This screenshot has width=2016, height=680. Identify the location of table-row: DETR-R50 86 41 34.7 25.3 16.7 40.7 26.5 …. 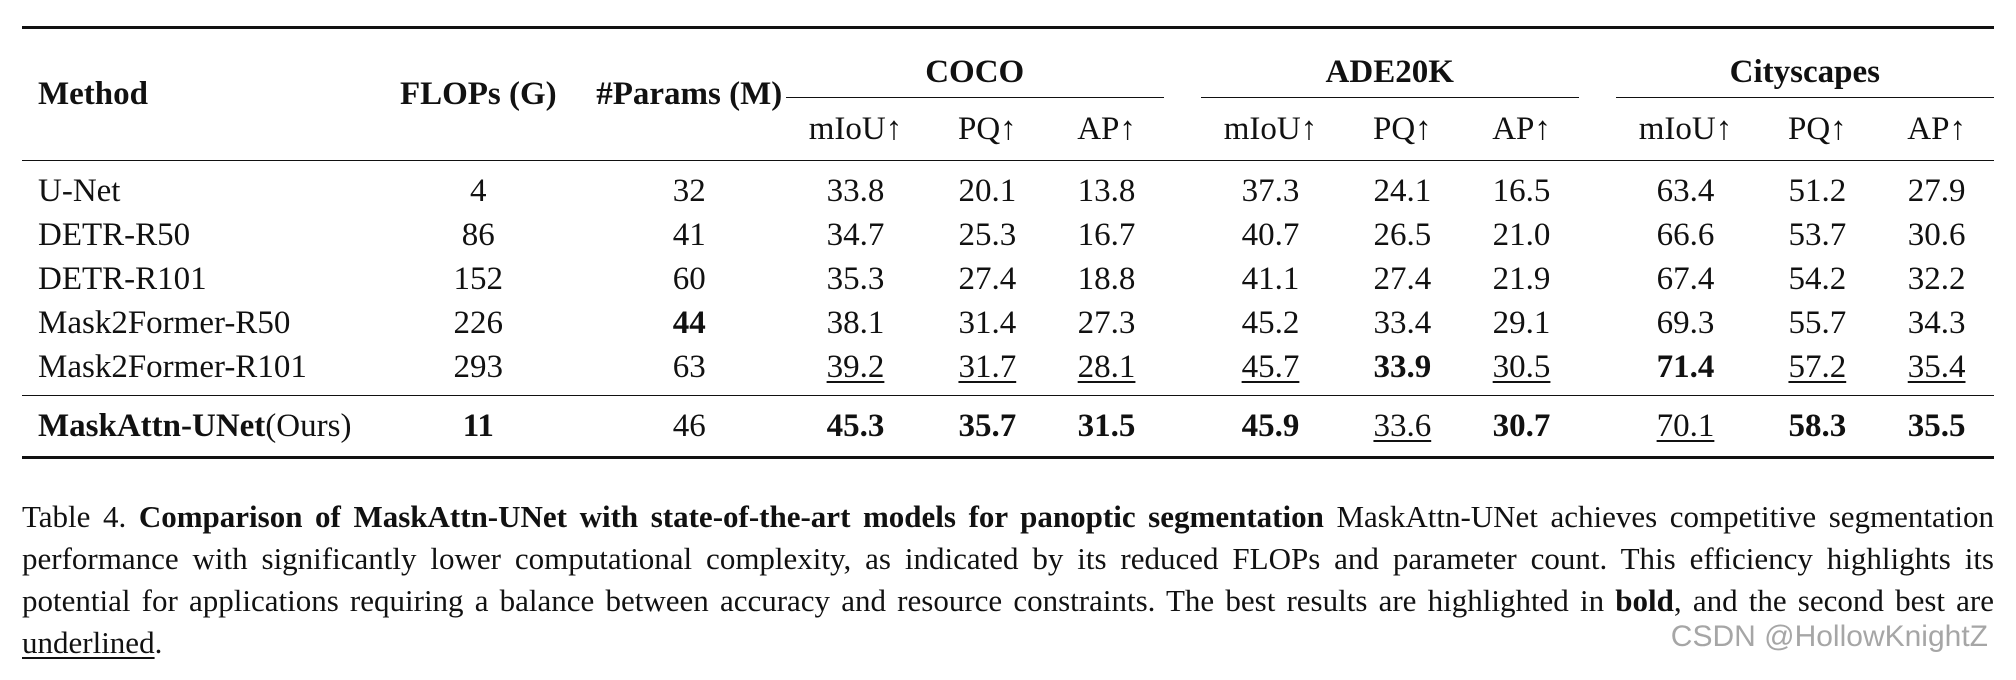
(1008, 235).